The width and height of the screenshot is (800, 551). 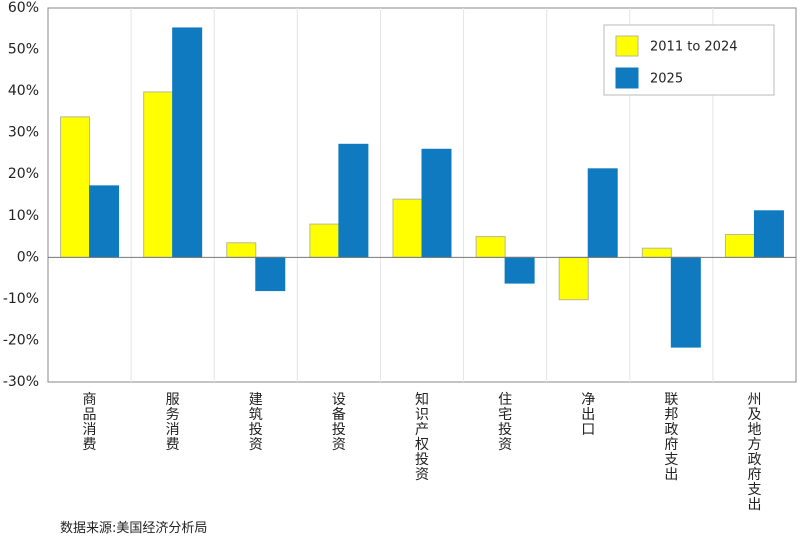 What do you see at coordinates (339, 422) in the screenshot?
I see `x-tick-label: 设备投资` at bounding box center [339, 422].